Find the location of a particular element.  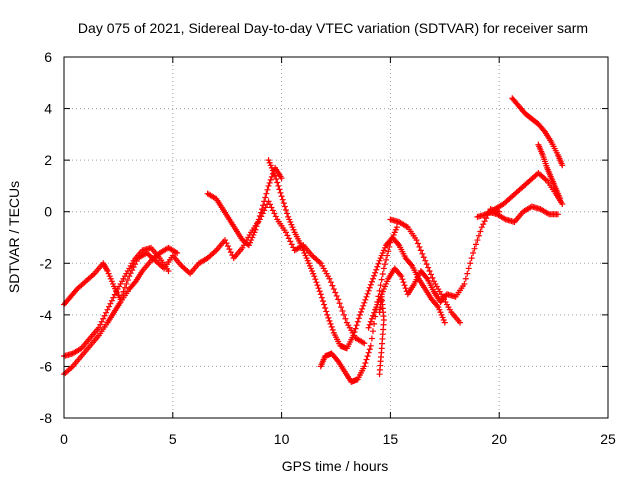

x-tick-label: 15 is located at coordinates (391, 439).